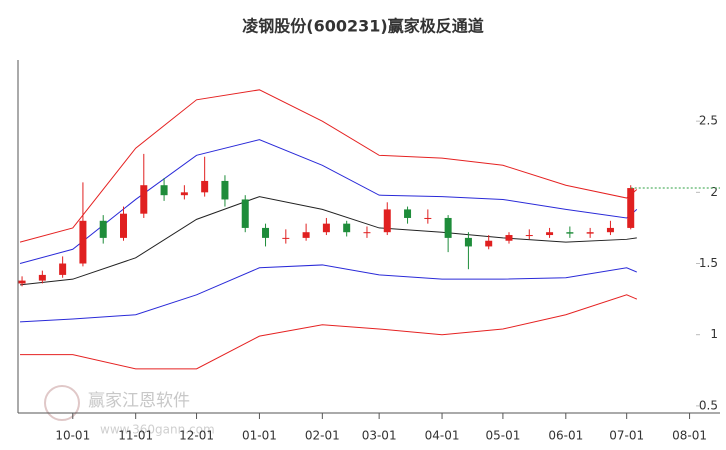  I want to click on watermark: 赢家江恩软件, so click(139, 401).